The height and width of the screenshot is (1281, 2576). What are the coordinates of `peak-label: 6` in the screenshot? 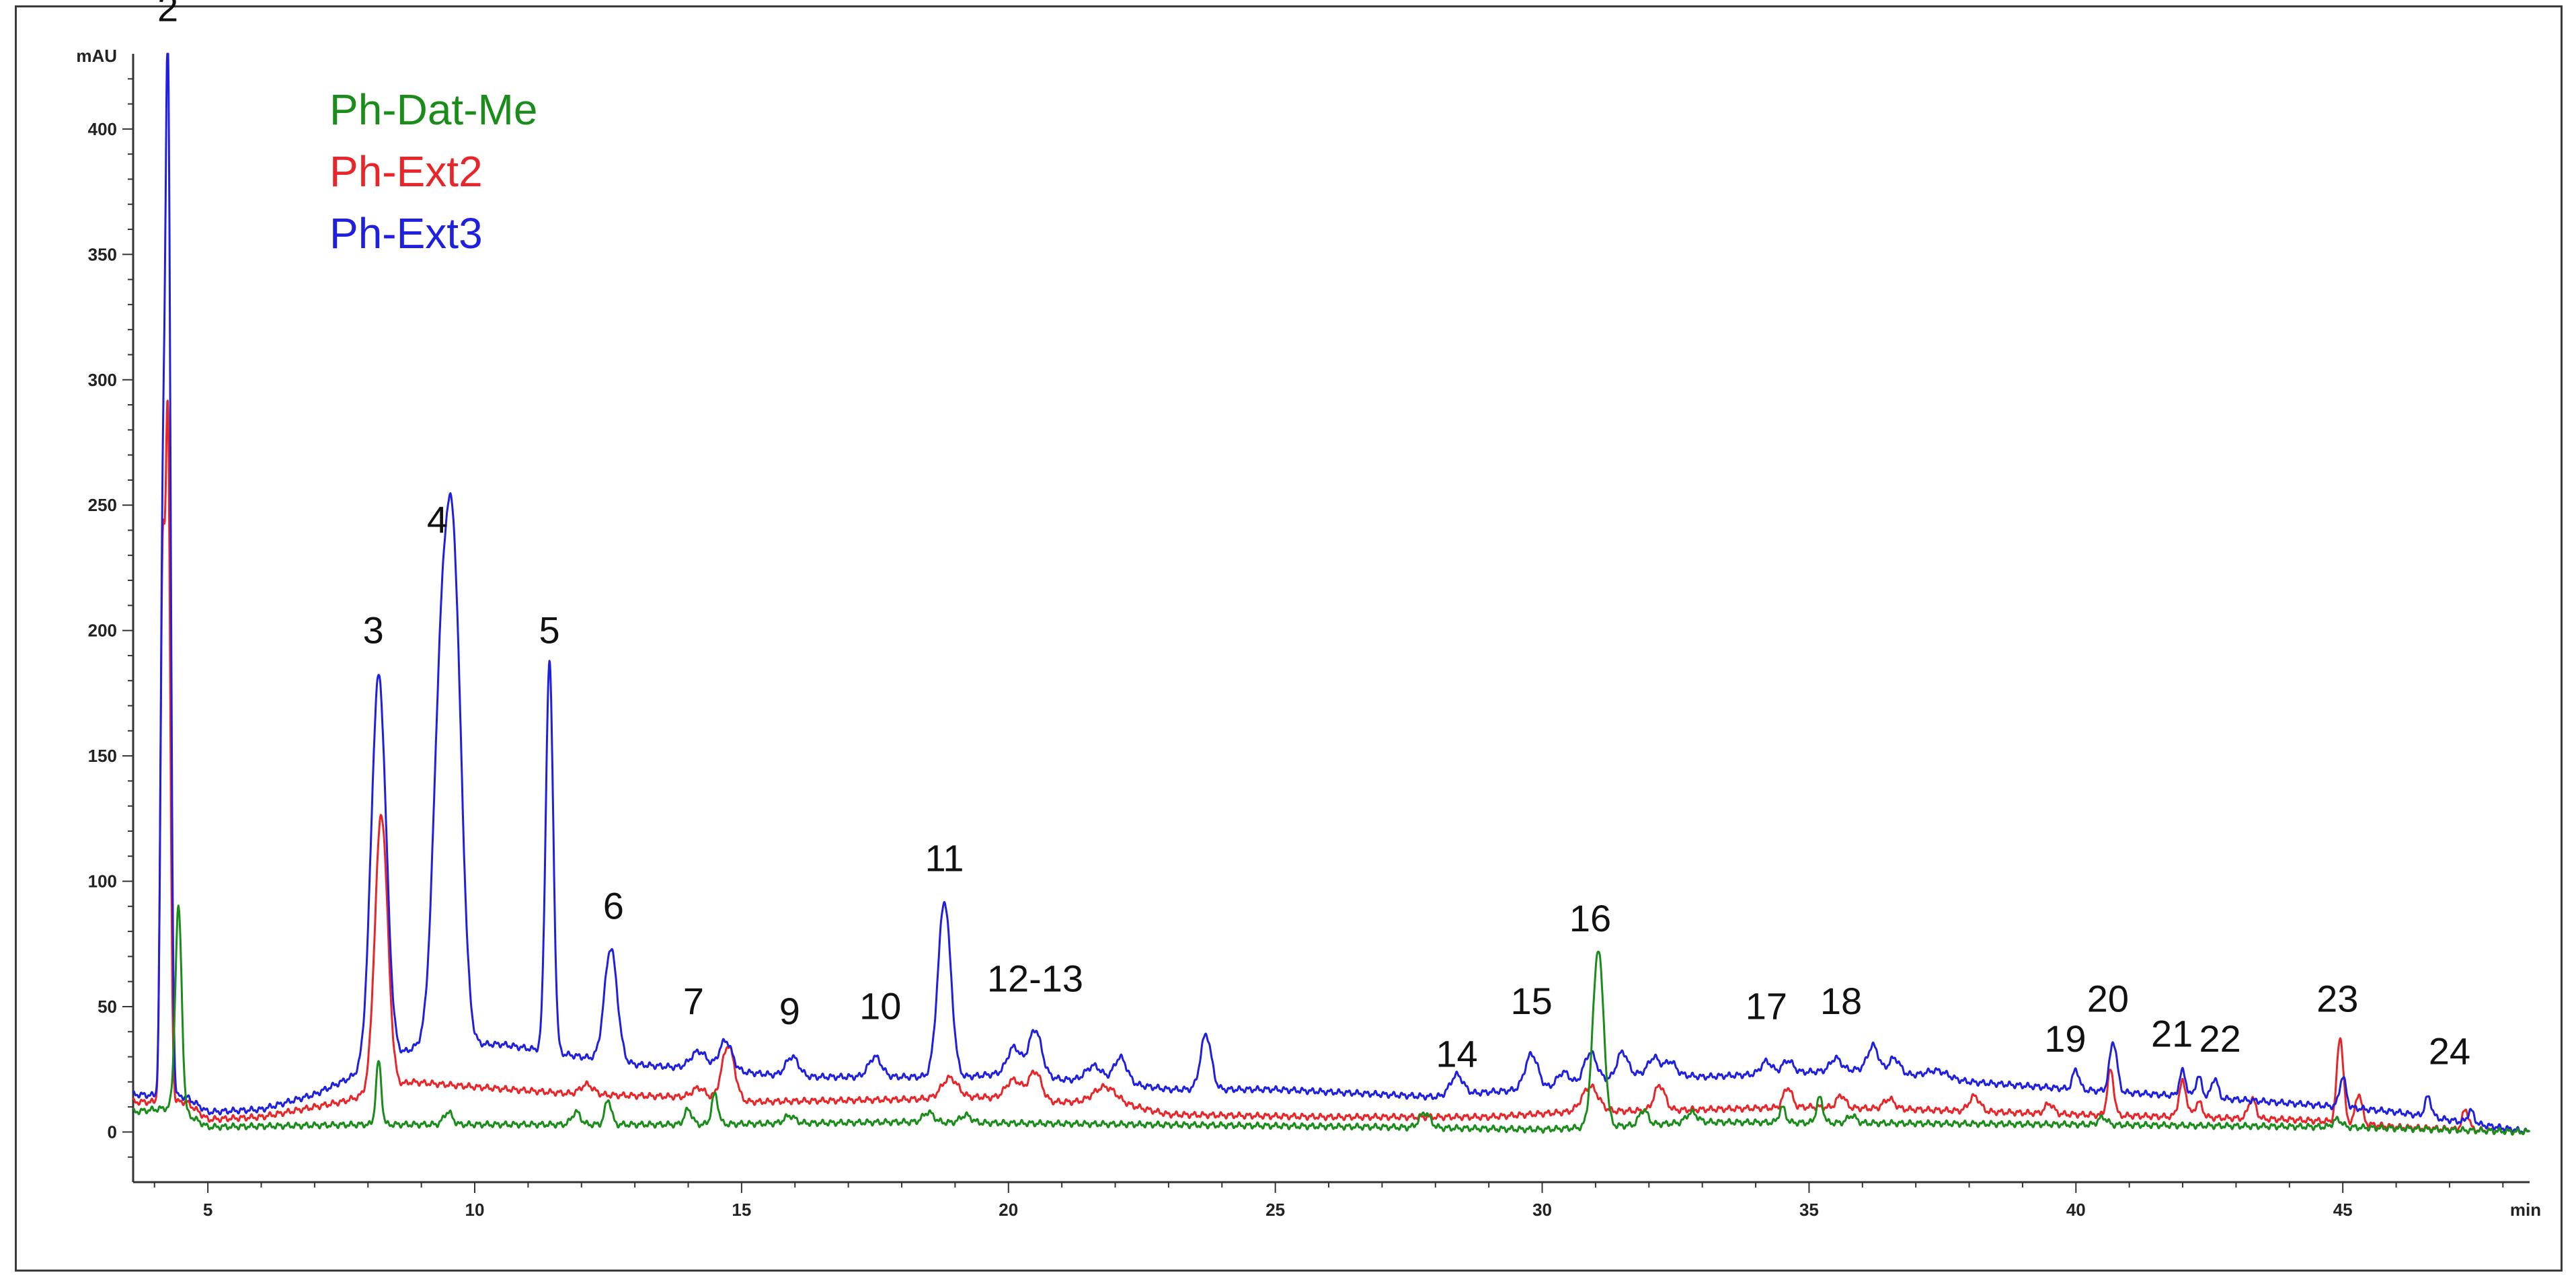 It's located at (614, 905).